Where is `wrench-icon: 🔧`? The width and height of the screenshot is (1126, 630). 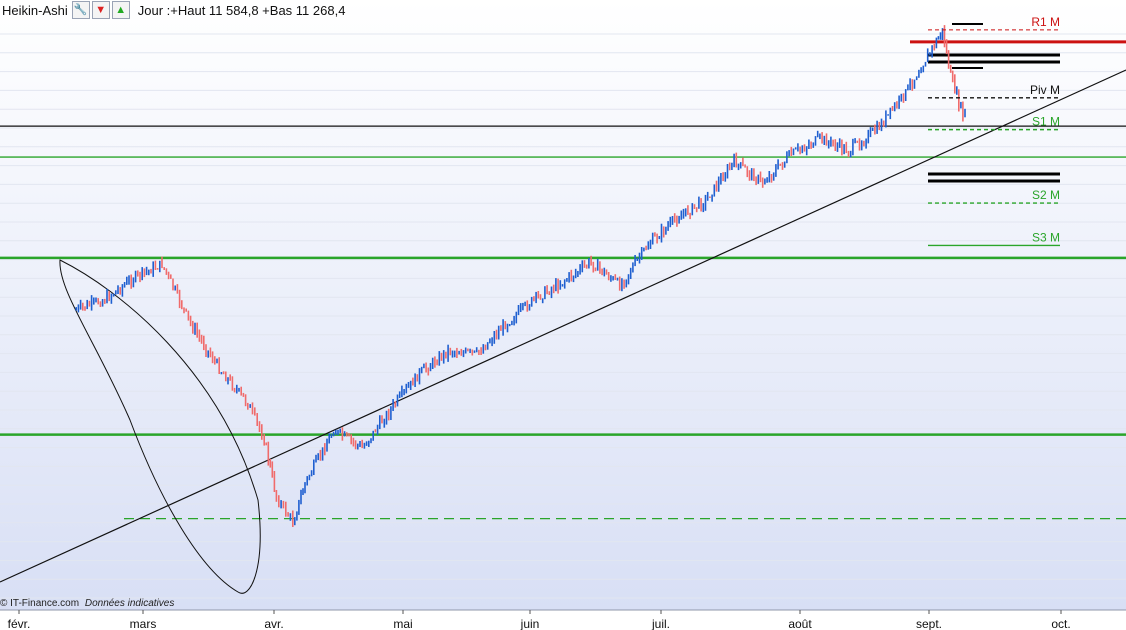 wrench-icon: 🔧 is located at coordinates (80, 10).